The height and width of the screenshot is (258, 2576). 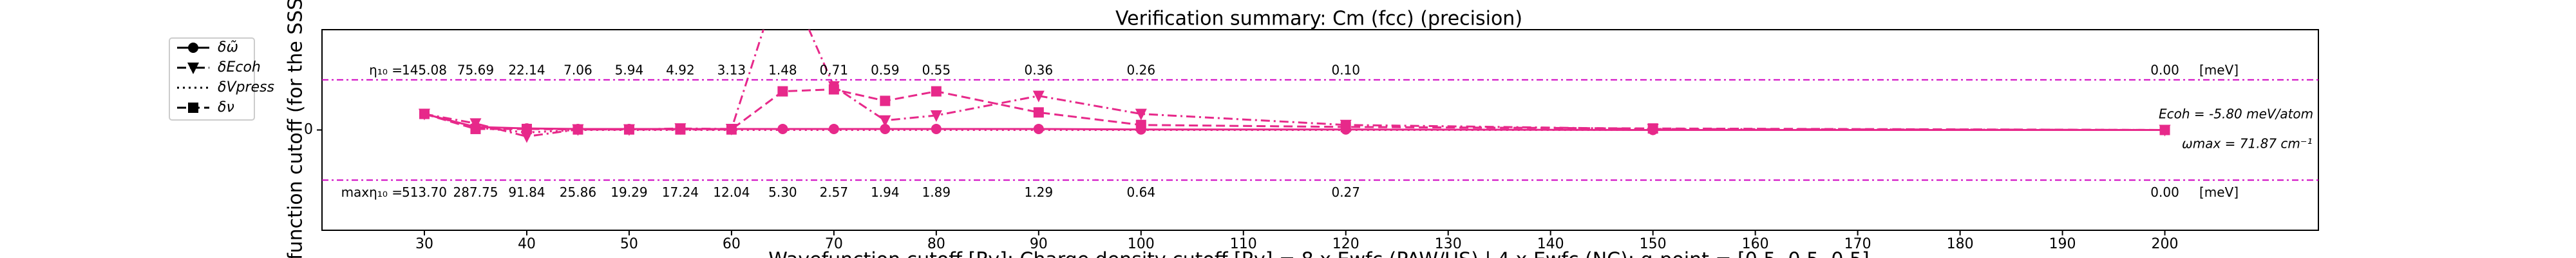 I want to click on x-tick-label: 70, so click(x=834, y=244).